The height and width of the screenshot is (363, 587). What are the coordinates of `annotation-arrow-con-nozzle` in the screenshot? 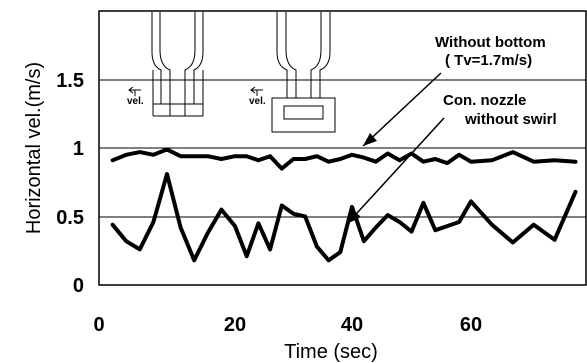 It's located at (395, 171).